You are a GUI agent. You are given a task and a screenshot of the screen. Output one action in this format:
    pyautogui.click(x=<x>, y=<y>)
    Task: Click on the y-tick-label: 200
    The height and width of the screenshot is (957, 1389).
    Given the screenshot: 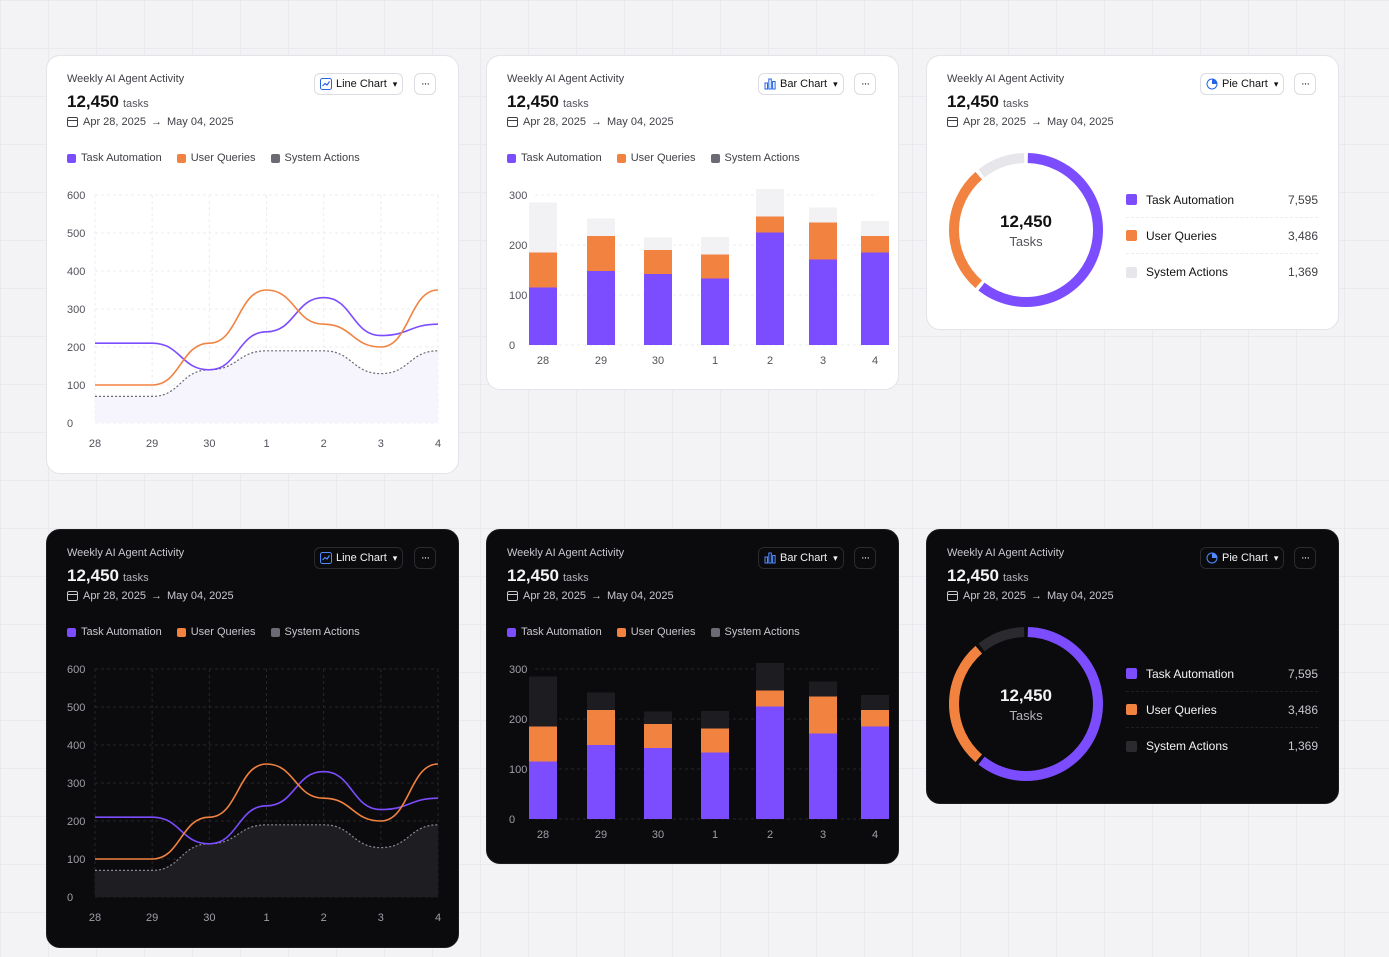 What is the action you would take?
    pyautogui.click(x=518, y=246)
    